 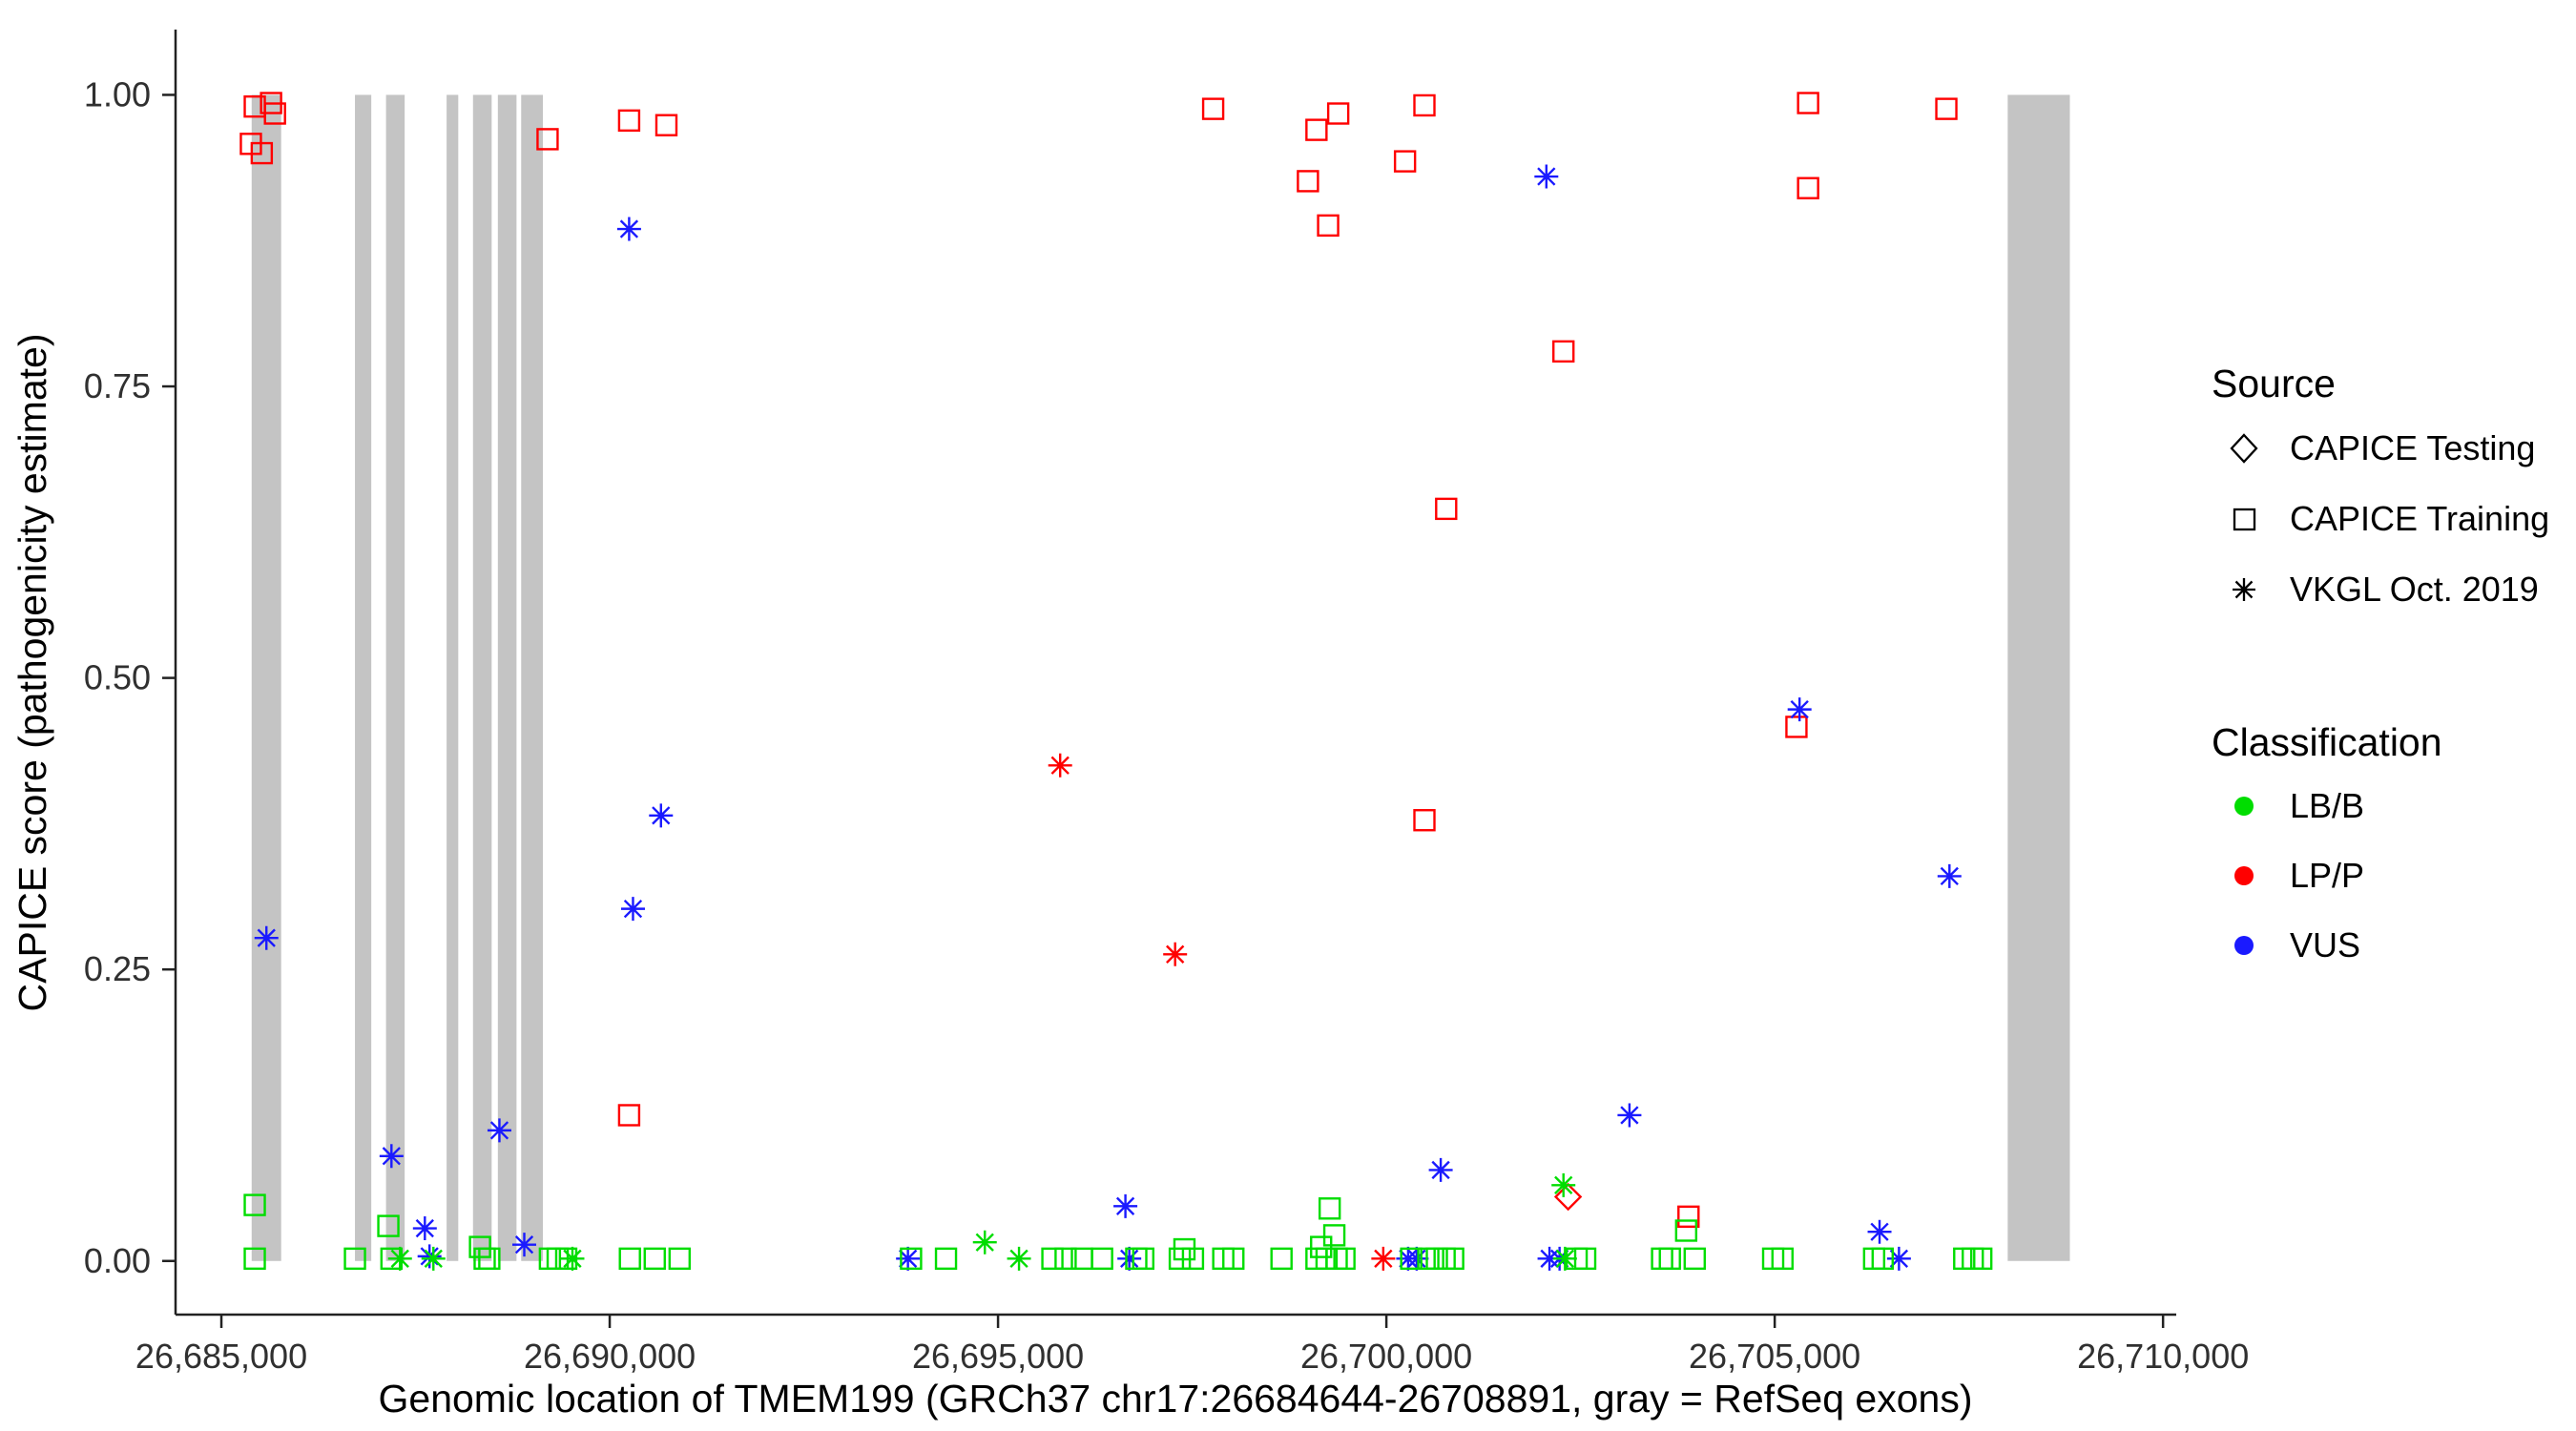 What do you see at coordinates (221, 1356) in the screenshot?
I see `x-tick-label: 26,685,000` at bounding box center [221, 1356].